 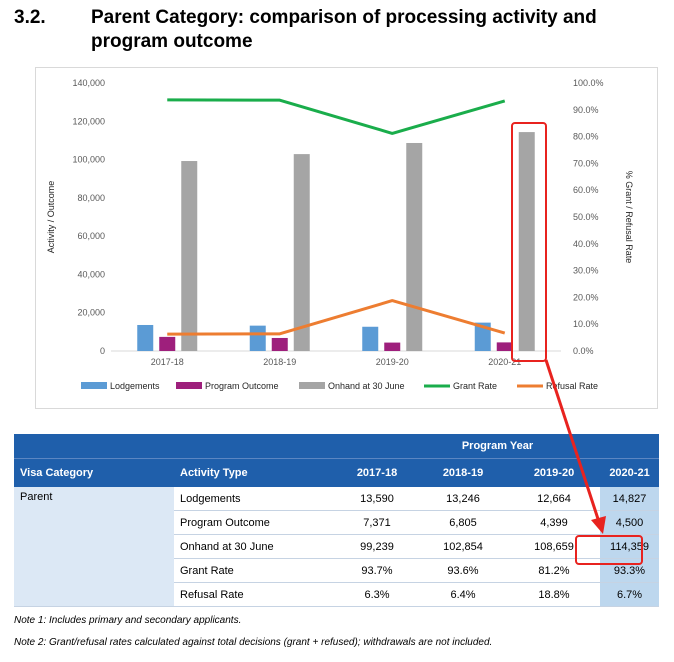 What do you see at coordinates (175, 446) in the screenshot?
I see `header-spacer` at bounding box center [175, 446].